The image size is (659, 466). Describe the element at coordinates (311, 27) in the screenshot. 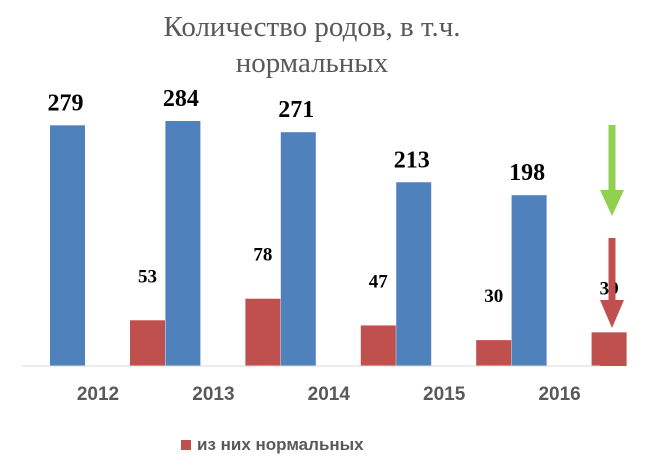

I see `chart-title-line-1: Количество родов, в т.ч.` at that location.